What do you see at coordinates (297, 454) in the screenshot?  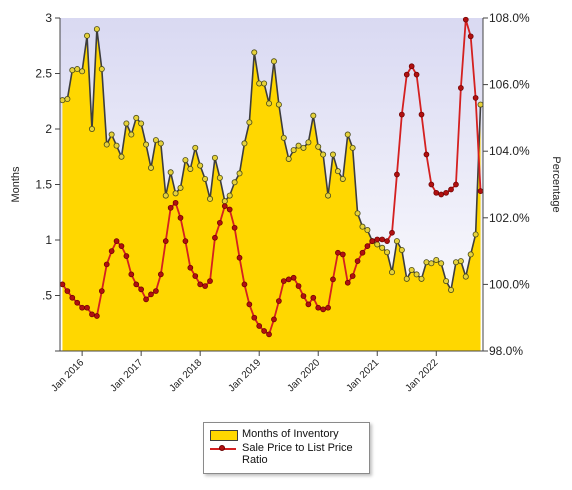 I see `legend-label-ratio: Sale Price to List Price Ratio` at bounding box center [297, 454].